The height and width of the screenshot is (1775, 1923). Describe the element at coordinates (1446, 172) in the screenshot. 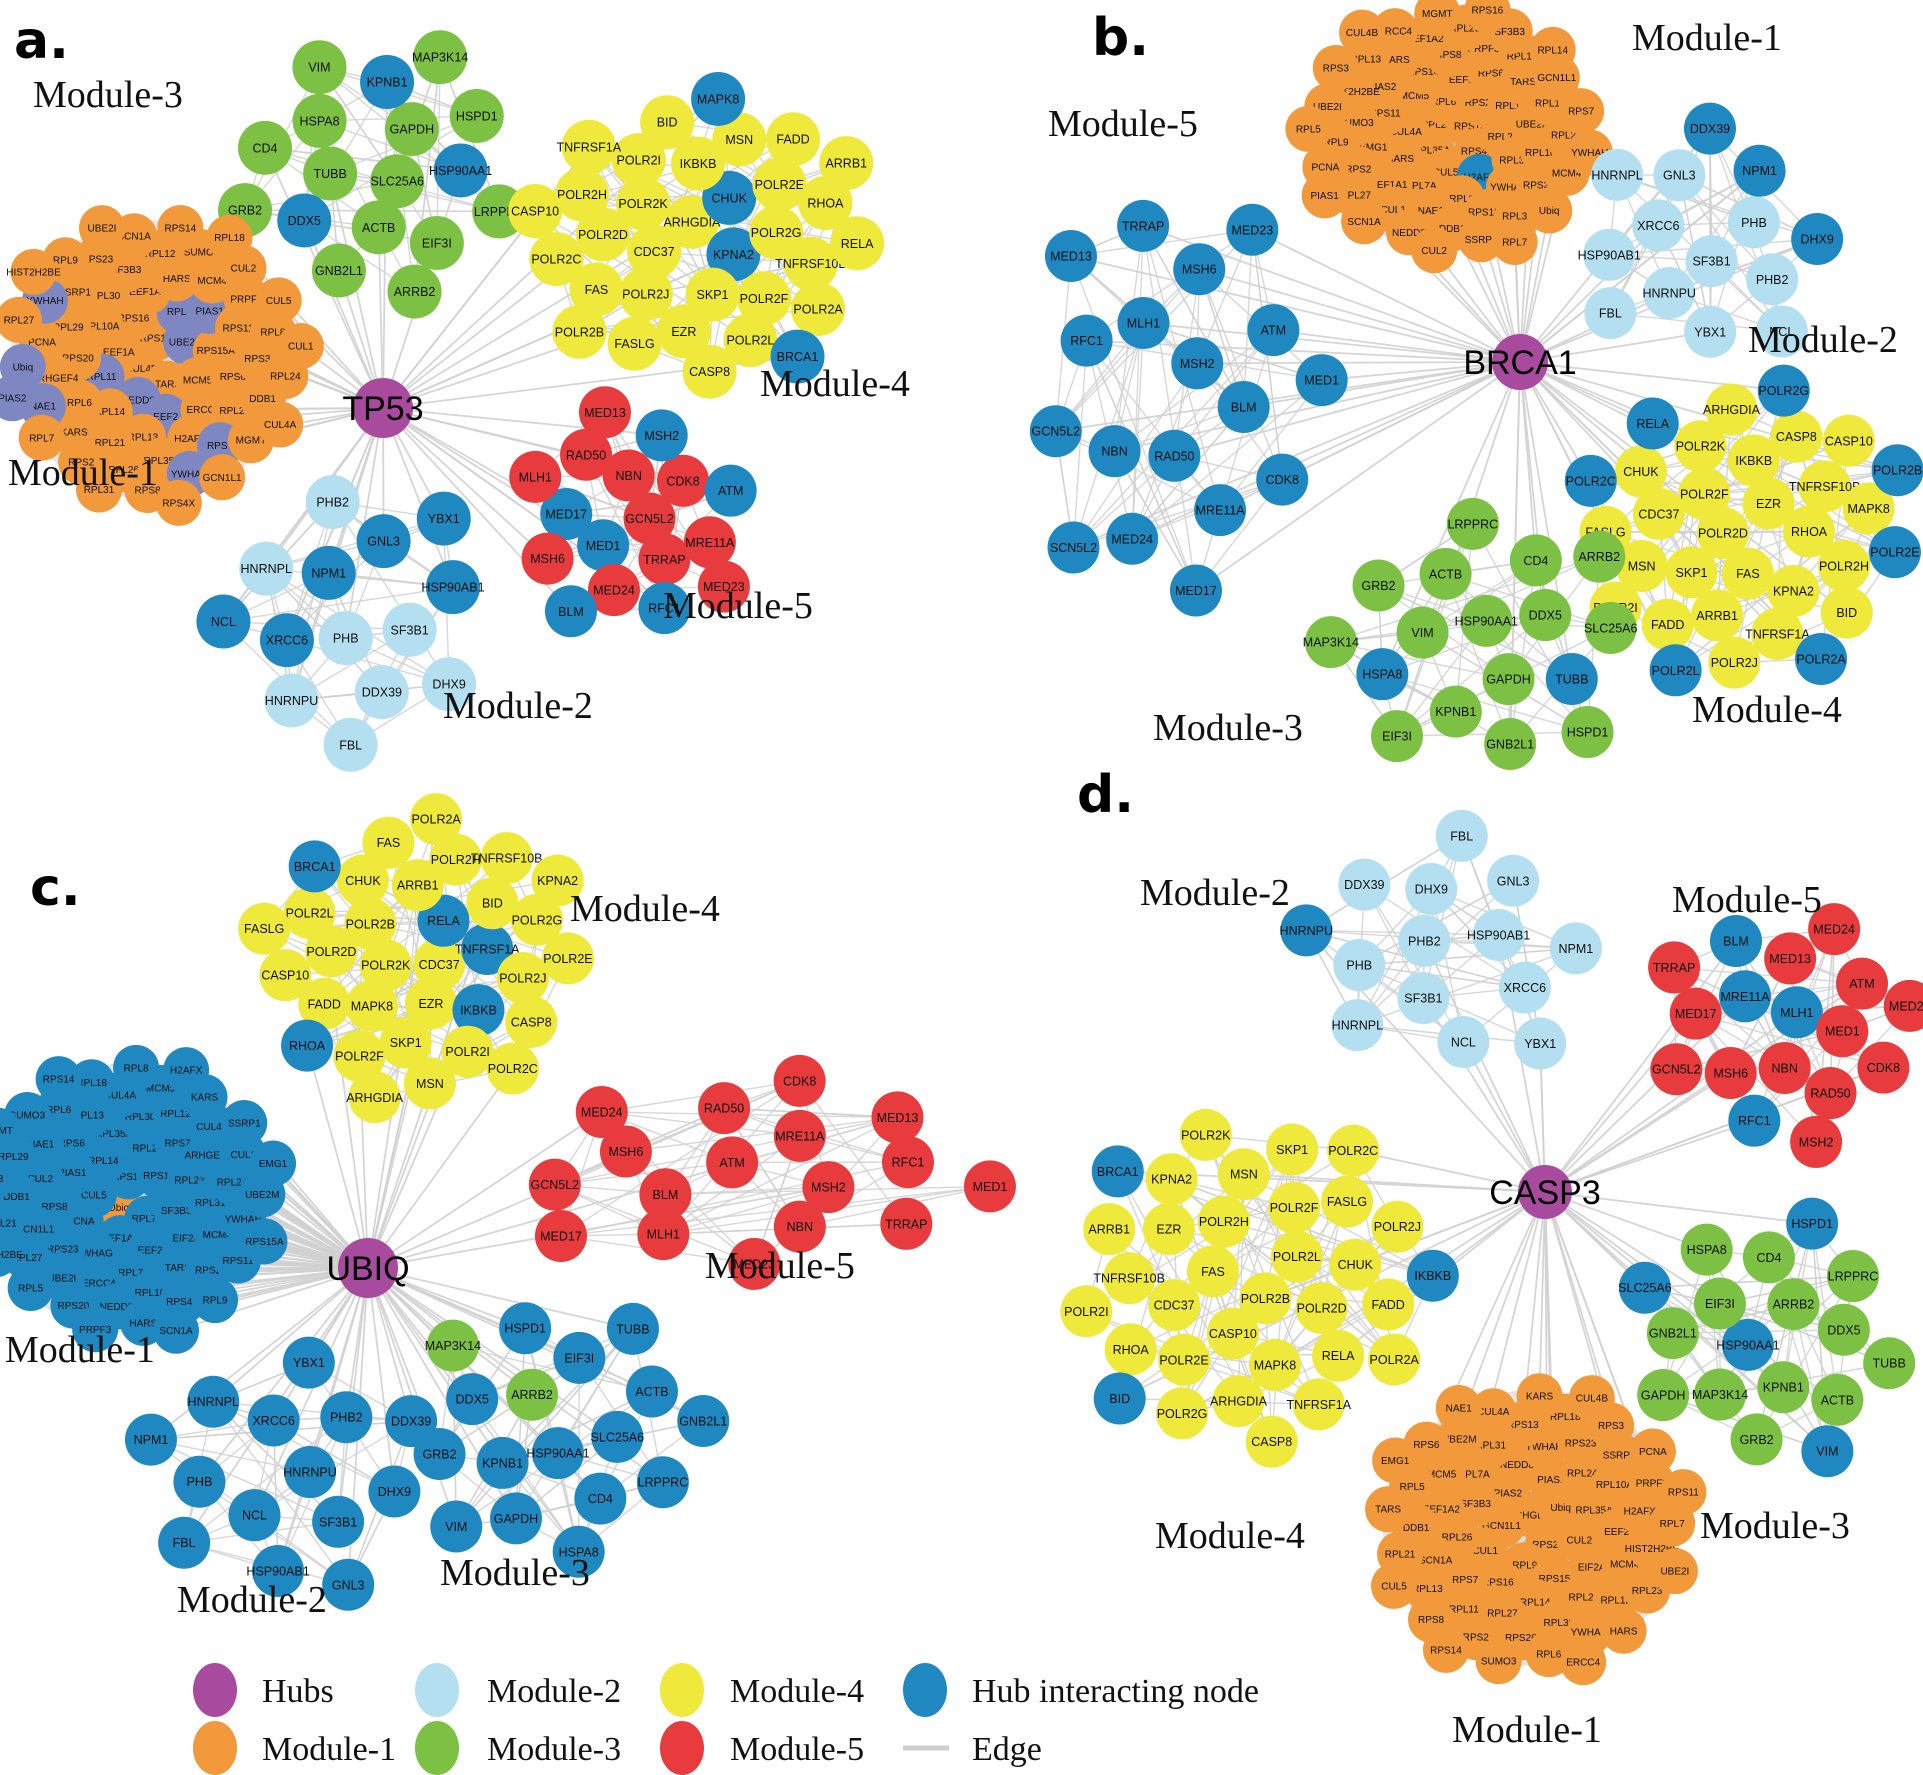

I see `node-label: CUL5` at that location.